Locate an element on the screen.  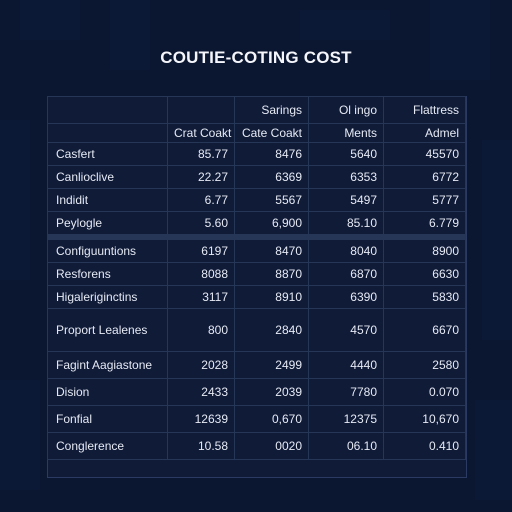
group-header-cell: Flattress is located at coordinates (424, 110).